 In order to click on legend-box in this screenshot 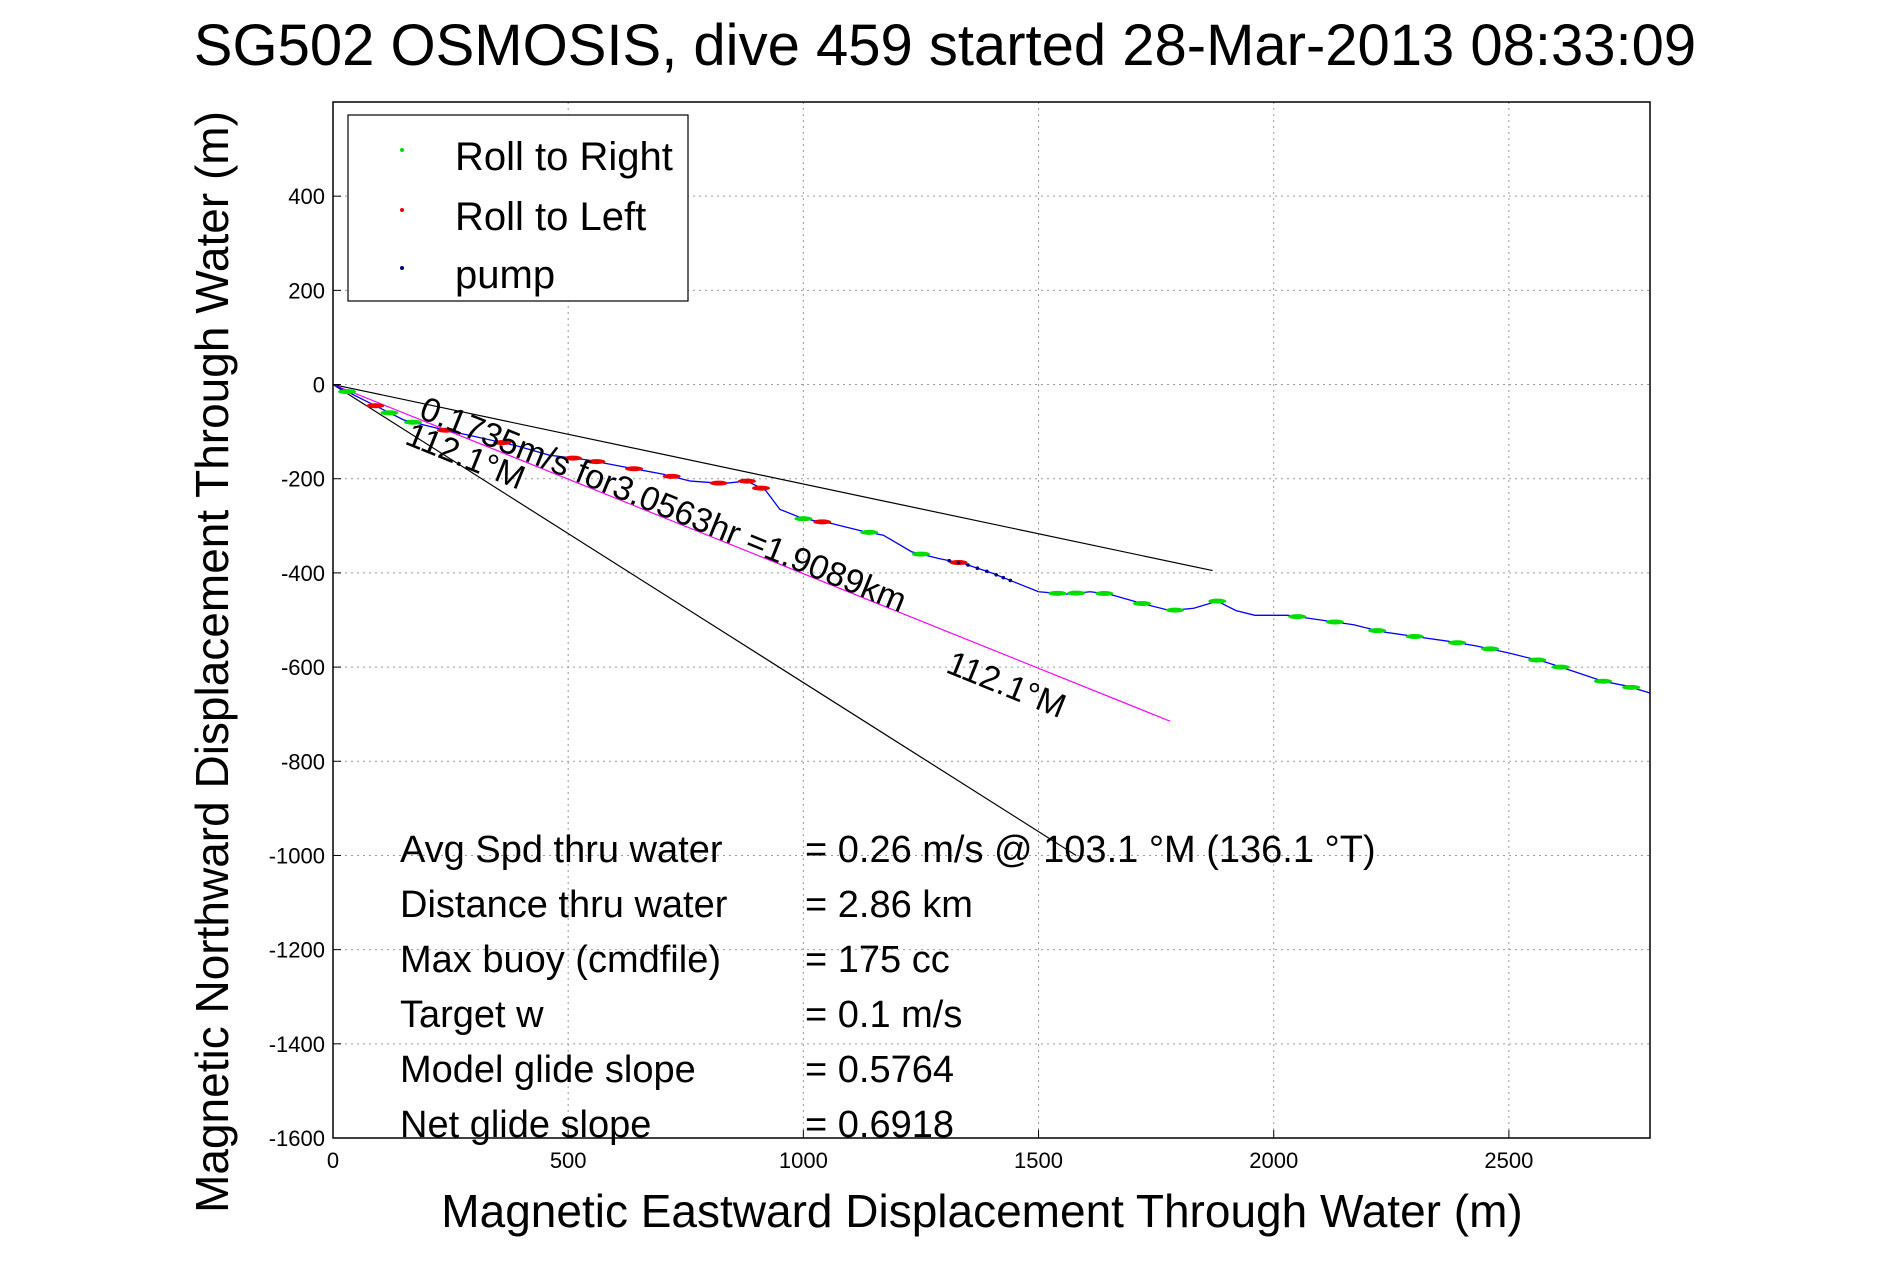, I will do `click(518, 208)`.